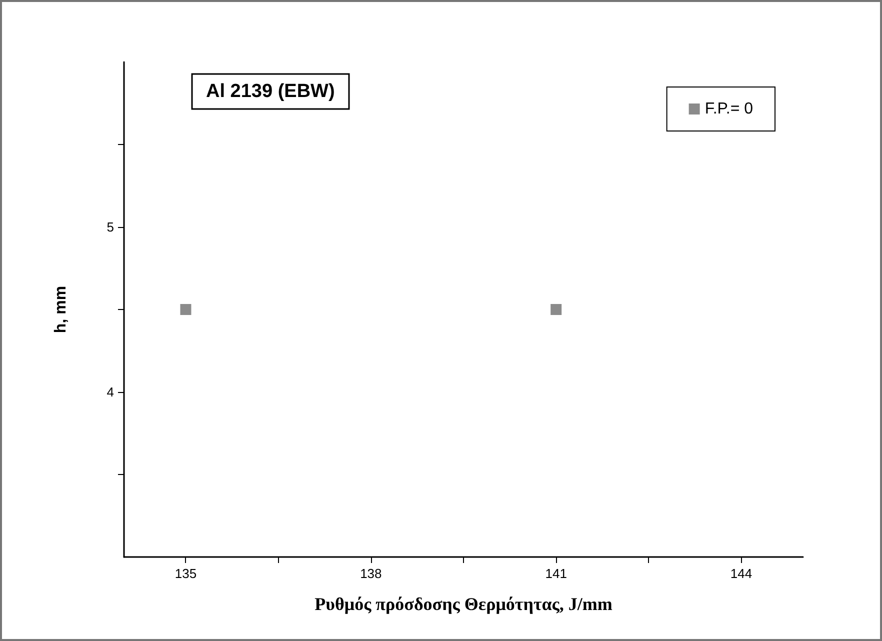 The width and height of the screenshot is (882, 641). Describe the element at coordinates (741, 573) in the screenshot. I see `x-tick-label: 144` at that location.